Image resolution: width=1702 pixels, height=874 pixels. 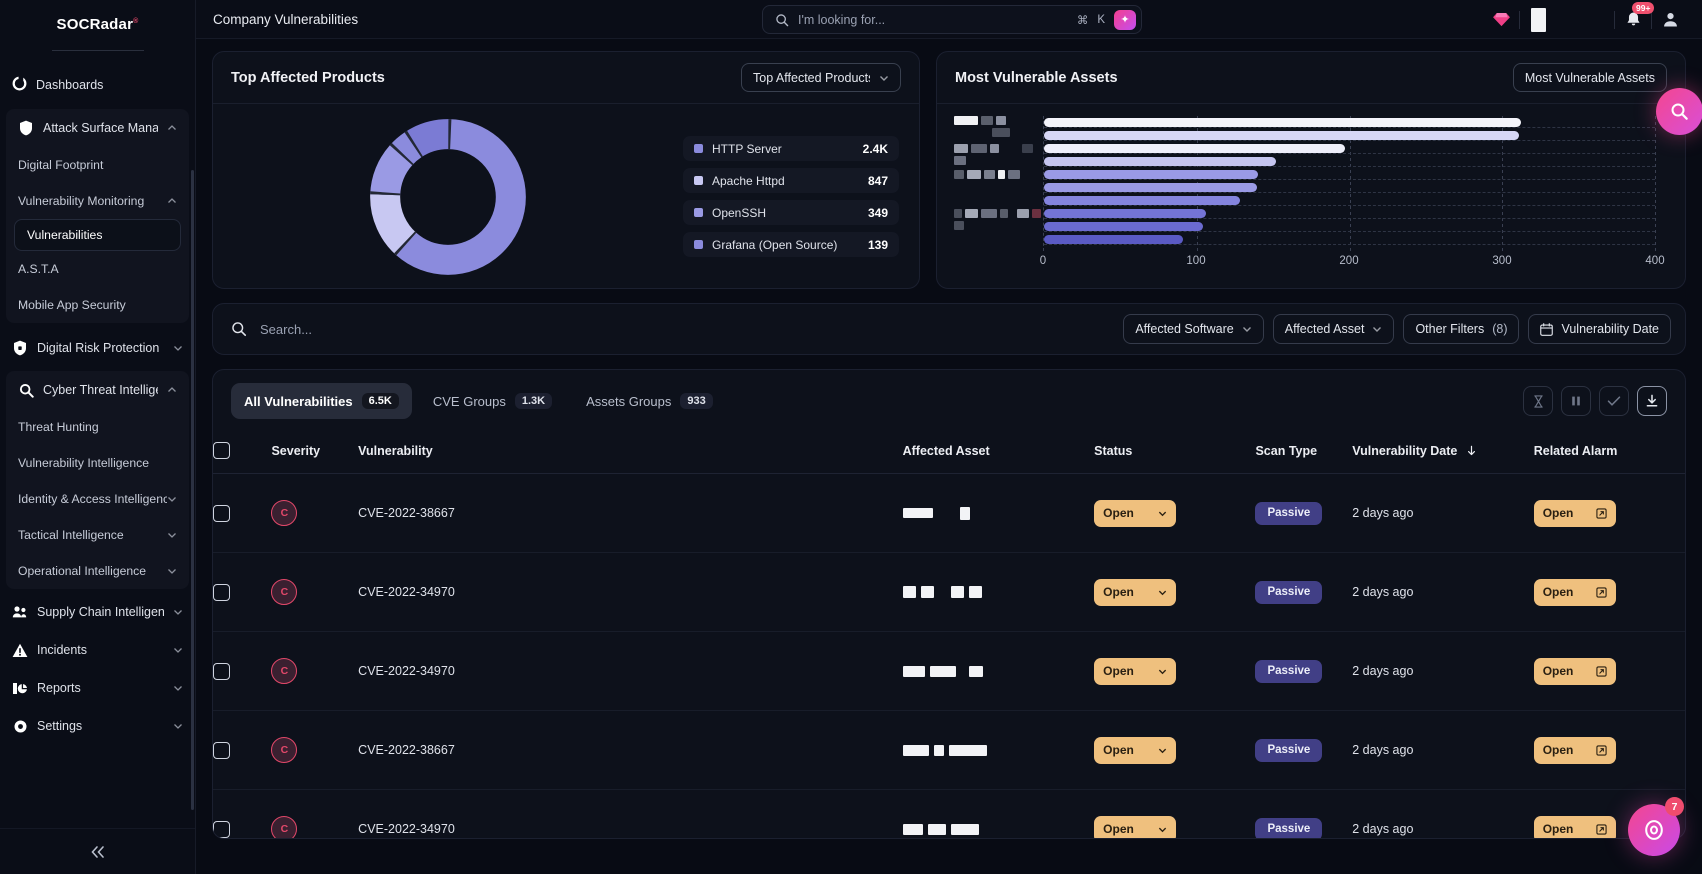 I want to click on search-fab-button, so click(x=1679, y=111).